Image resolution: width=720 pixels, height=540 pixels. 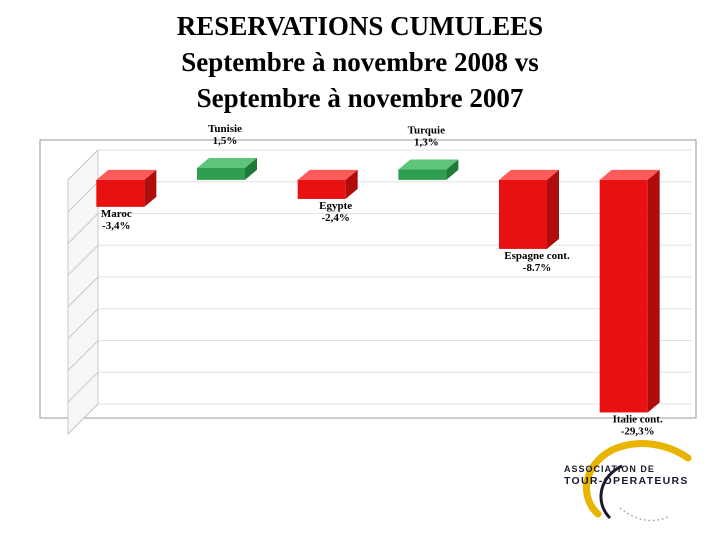 What do you see at coordinates (335, 206) in the screenshot?
I see `category-label: Egypte` at bounding box center [335, 206].